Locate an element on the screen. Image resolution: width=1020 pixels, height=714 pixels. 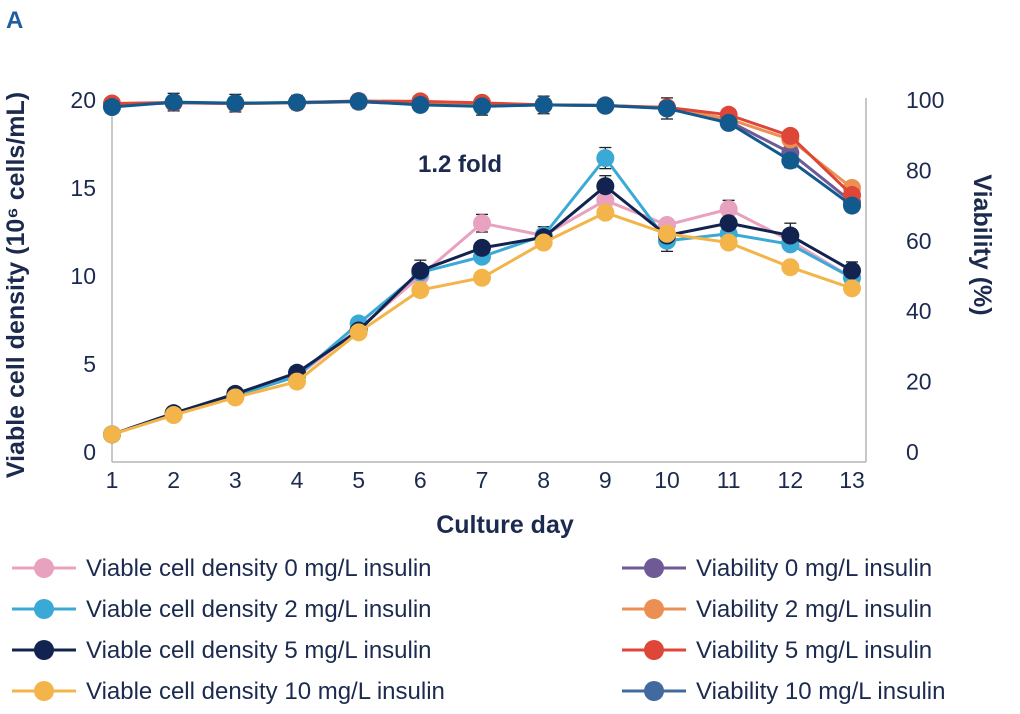
x-tick-label: 3 is located at coordinates (235, 480).